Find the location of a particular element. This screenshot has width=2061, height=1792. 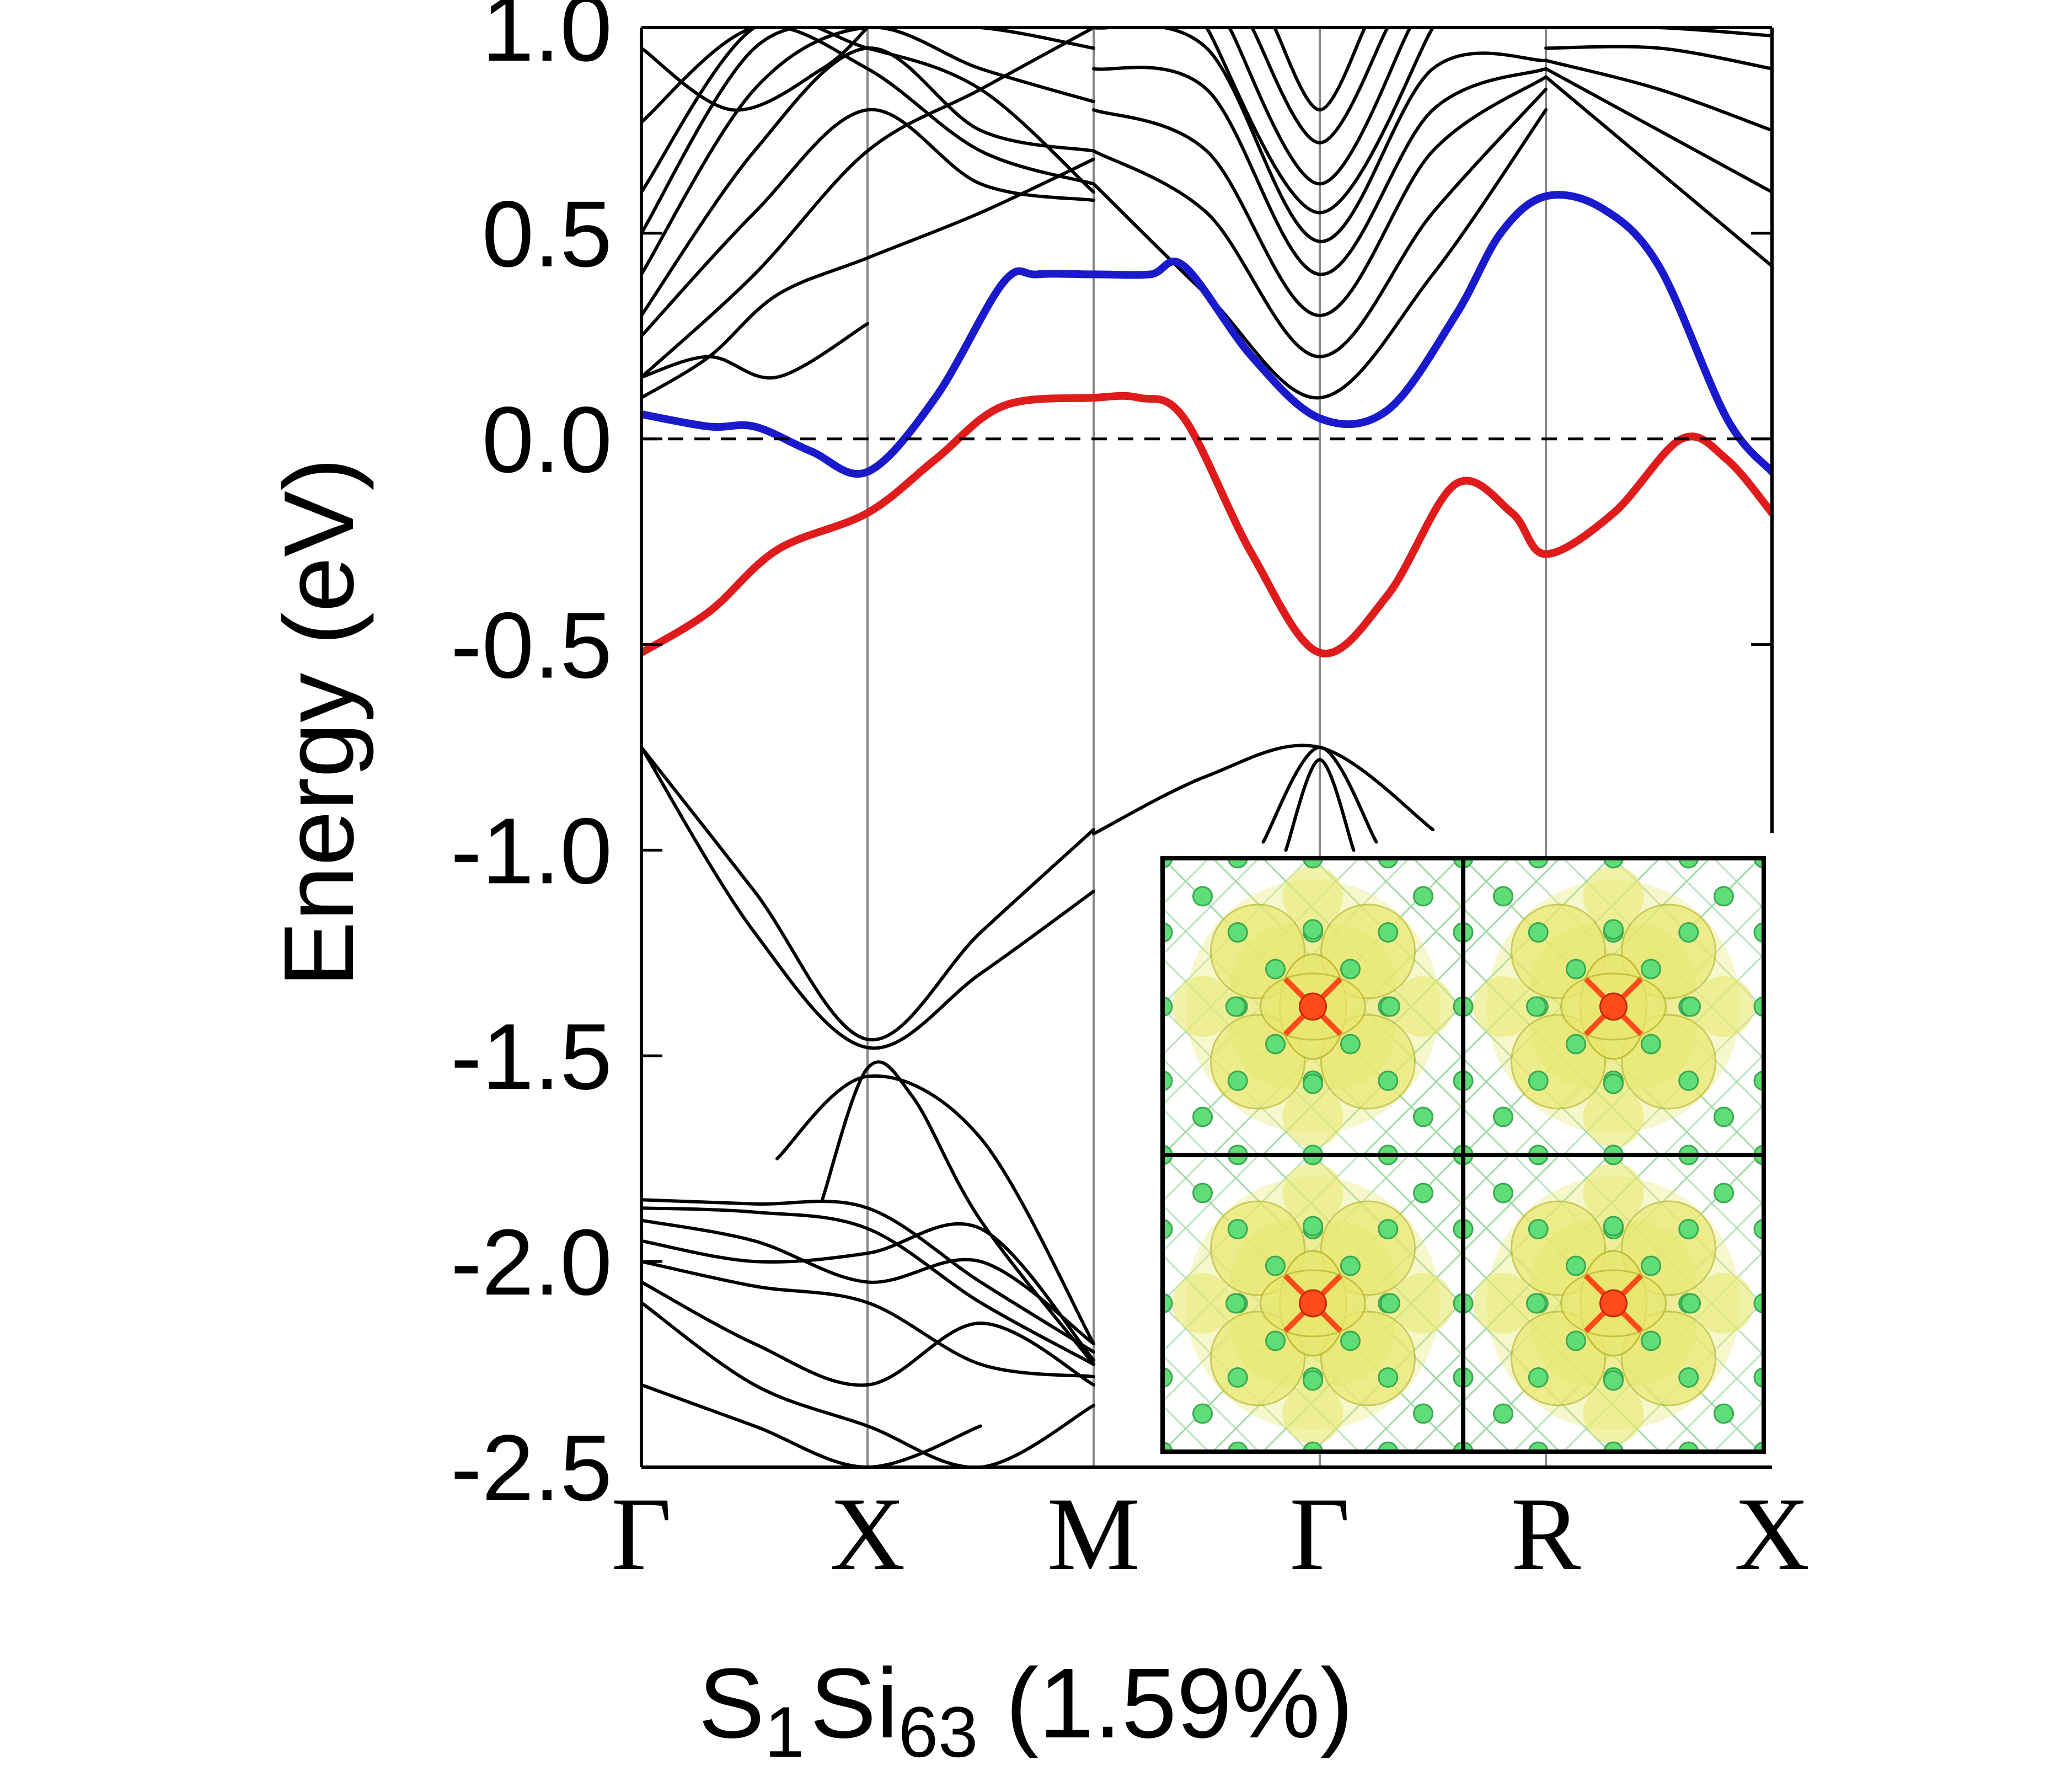

kpoint-label: R is located at coordinates (1546, 1534).